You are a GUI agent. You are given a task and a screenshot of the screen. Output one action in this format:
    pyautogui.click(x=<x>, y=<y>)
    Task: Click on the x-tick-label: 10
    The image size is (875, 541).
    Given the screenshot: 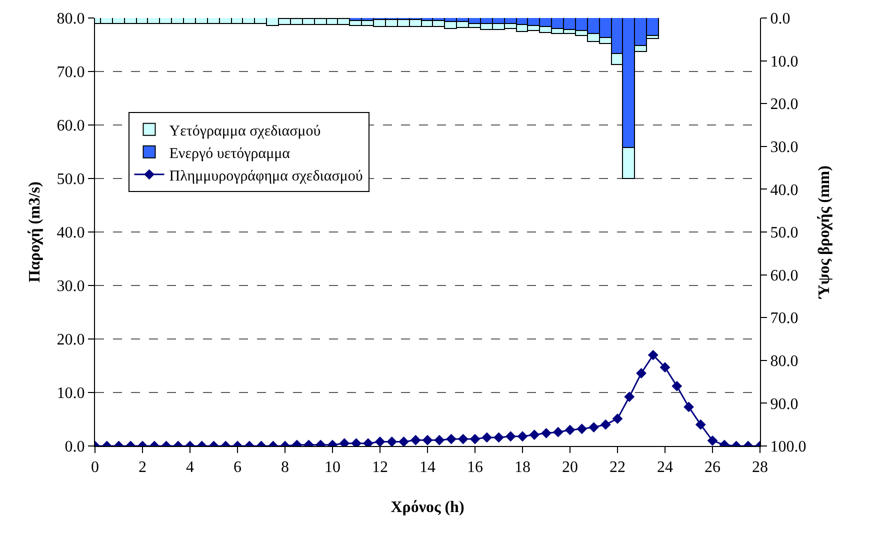 What is the action you would take?
    pyautogui.click(x=332, y=467)
    